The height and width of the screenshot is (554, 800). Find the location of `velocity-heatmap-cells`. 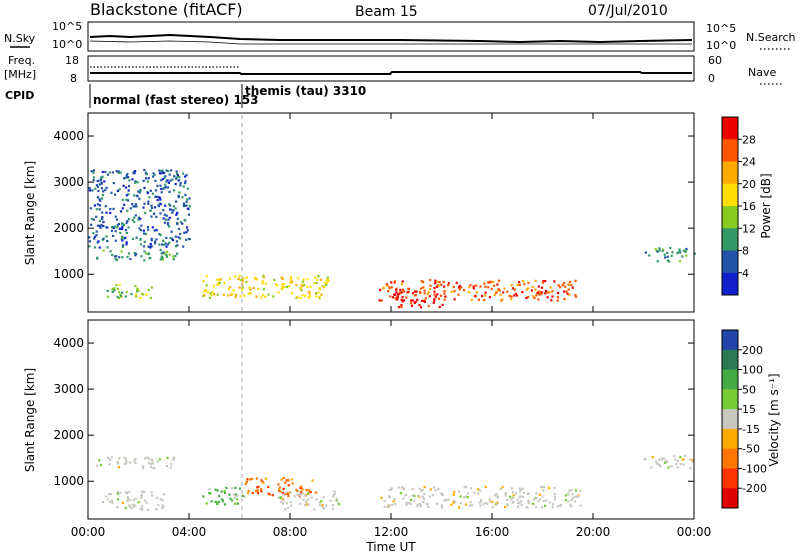

velocity-heatmap-cells is located at coordinates (394, 482).